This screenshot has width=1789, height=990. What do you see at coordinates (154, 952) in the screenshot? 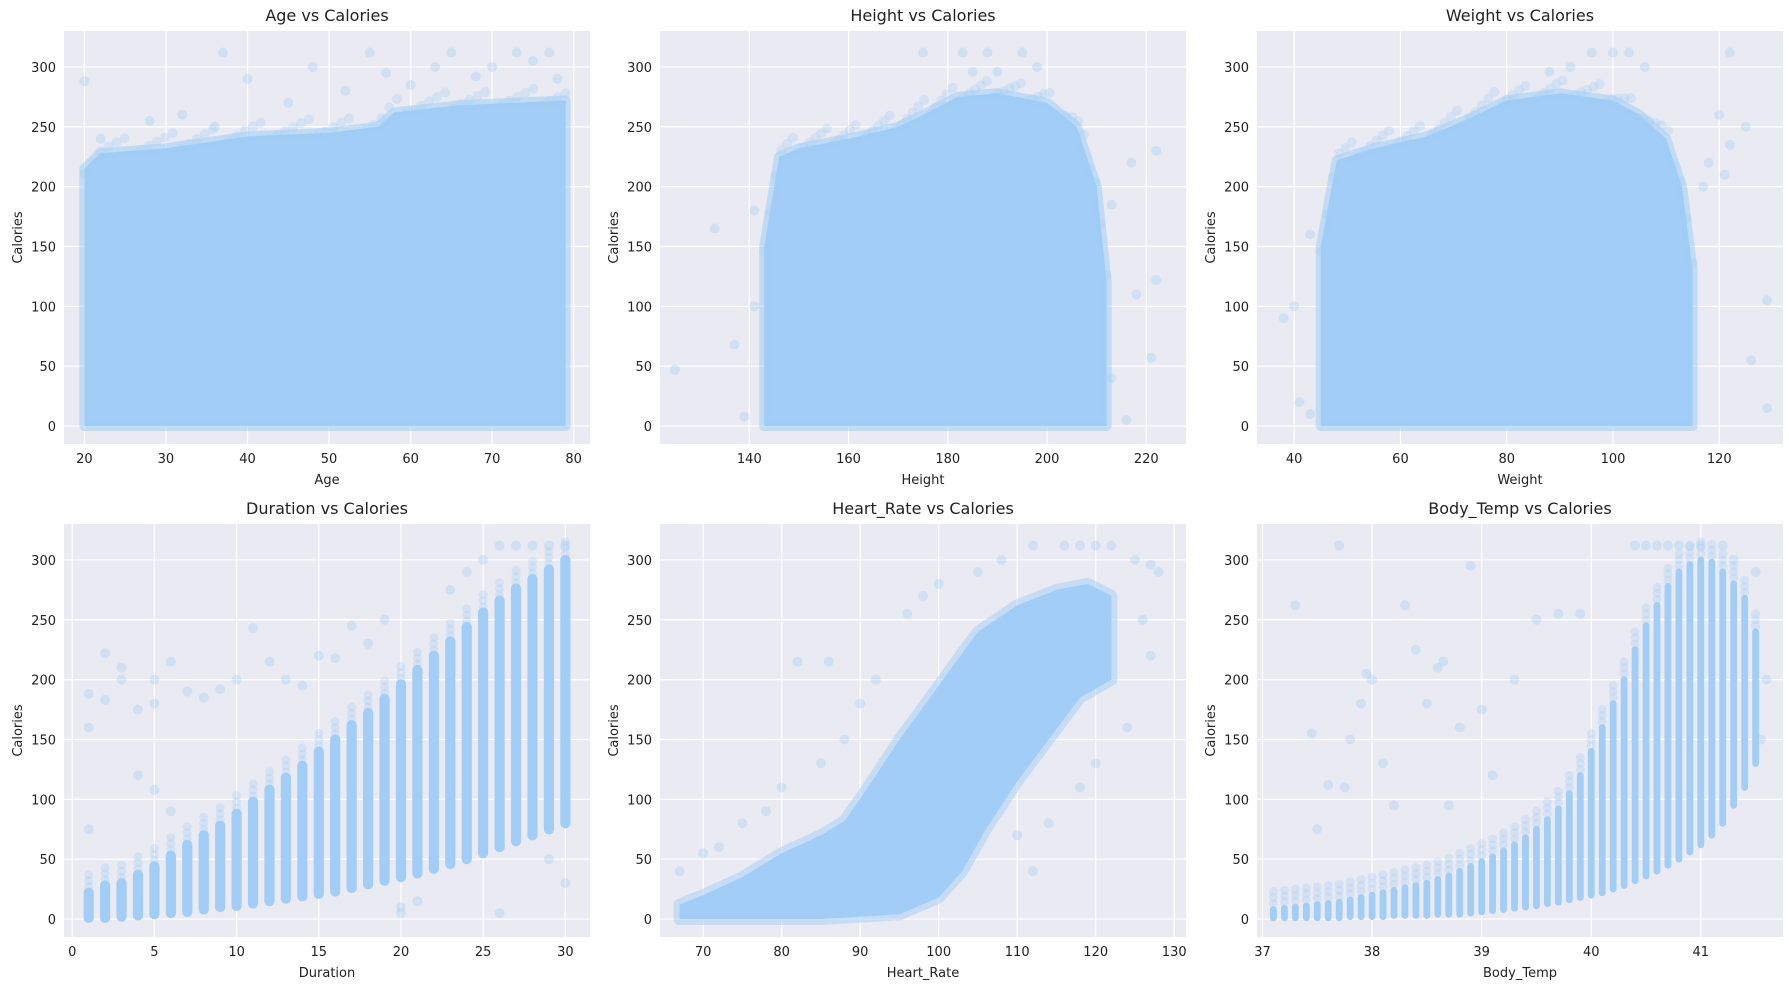
I see `x-tick-label: 5` at bounding box center [154, 952].